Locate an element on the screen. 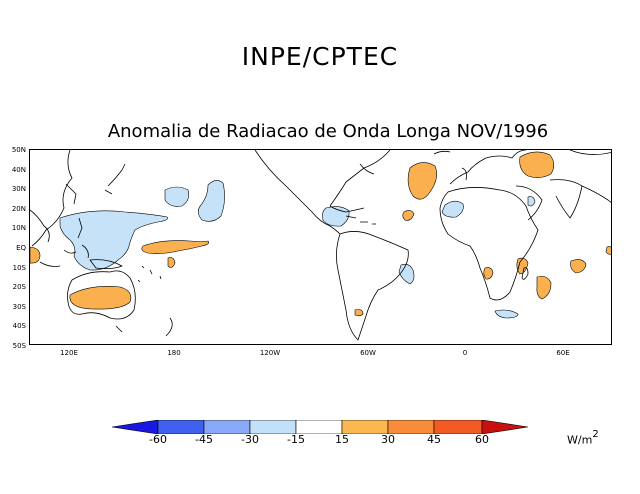 The image size is (640, 494). lon-label-60w: 60W is located at coordinates (368, 353).